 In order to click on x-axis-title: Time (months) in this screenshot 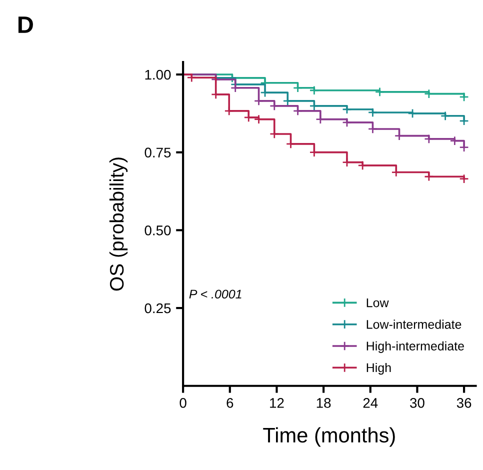, I will do `click(329, 437)`.